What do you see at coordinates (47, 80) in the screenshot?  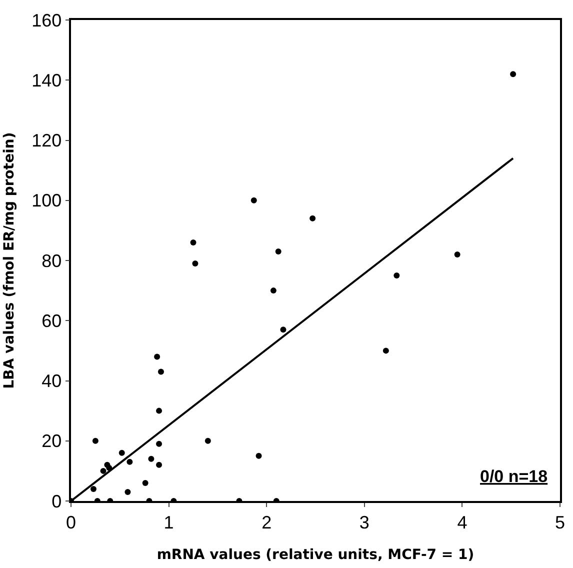 I see `y-tick-label: 140` at bounding box center [47, 80].